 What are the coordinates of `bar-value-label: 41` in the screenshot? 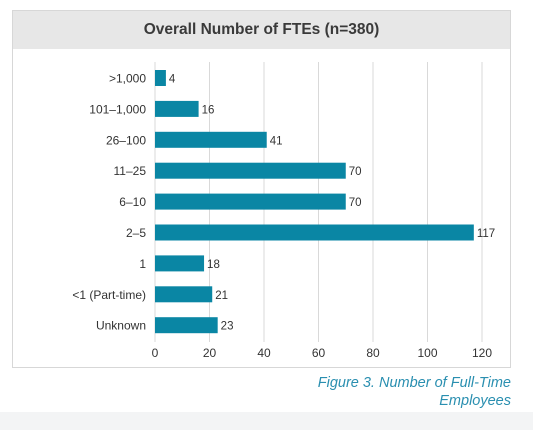 It's located at (276, 141).